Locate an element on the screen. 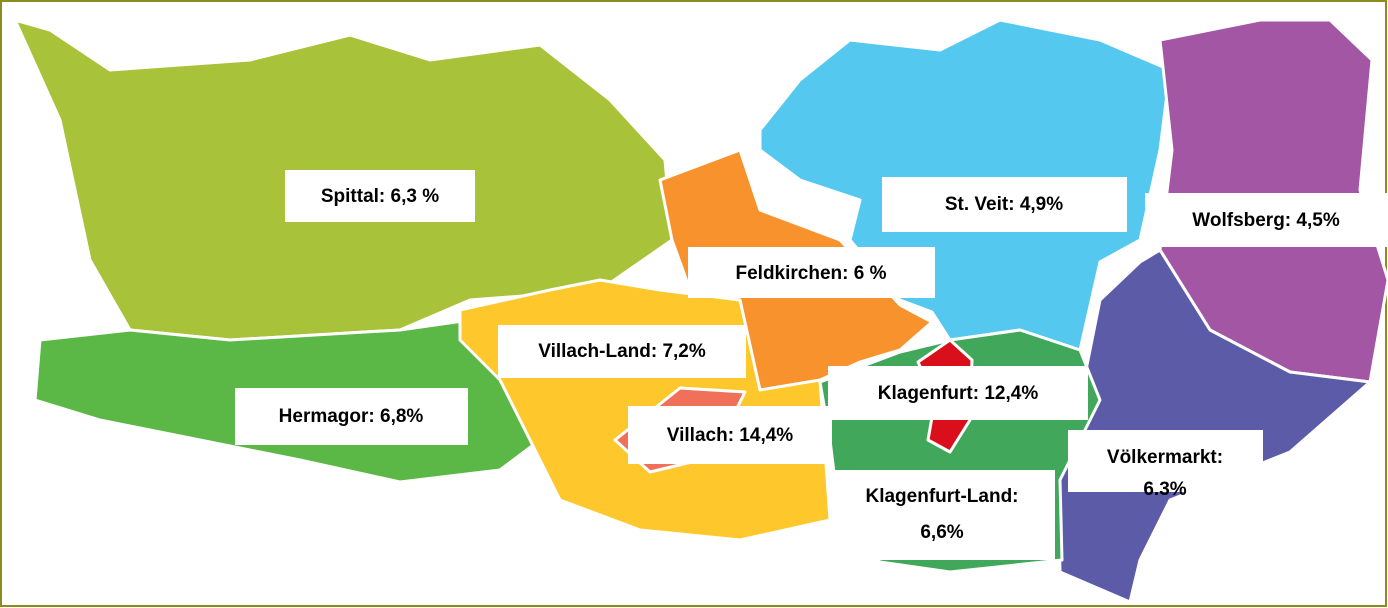  district-label: Hermagor: 6,8% is located at coordinates (351, 416).